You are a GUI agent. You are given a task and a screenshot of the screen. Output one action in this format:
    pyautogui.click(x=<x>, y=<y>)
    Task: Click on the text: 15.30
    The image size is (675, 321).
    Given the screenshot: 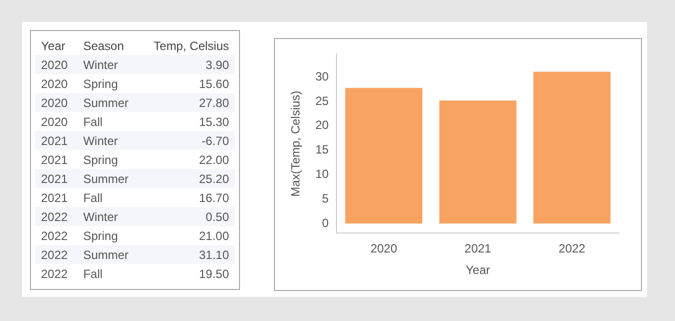 What is the action you would take?
    pyautogui.click(x=214, y=122)
    